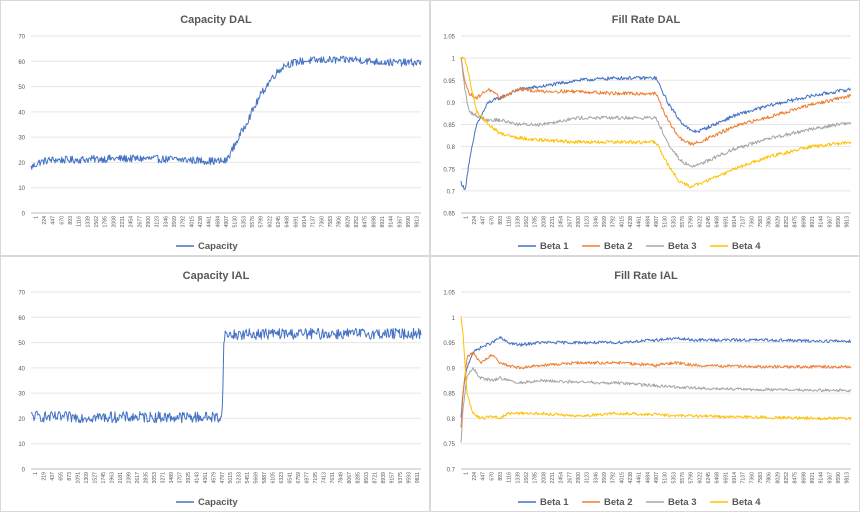 This screenshot has height=512, width=860. I want to click on x-tick-label: 2181, so click(121, 478).